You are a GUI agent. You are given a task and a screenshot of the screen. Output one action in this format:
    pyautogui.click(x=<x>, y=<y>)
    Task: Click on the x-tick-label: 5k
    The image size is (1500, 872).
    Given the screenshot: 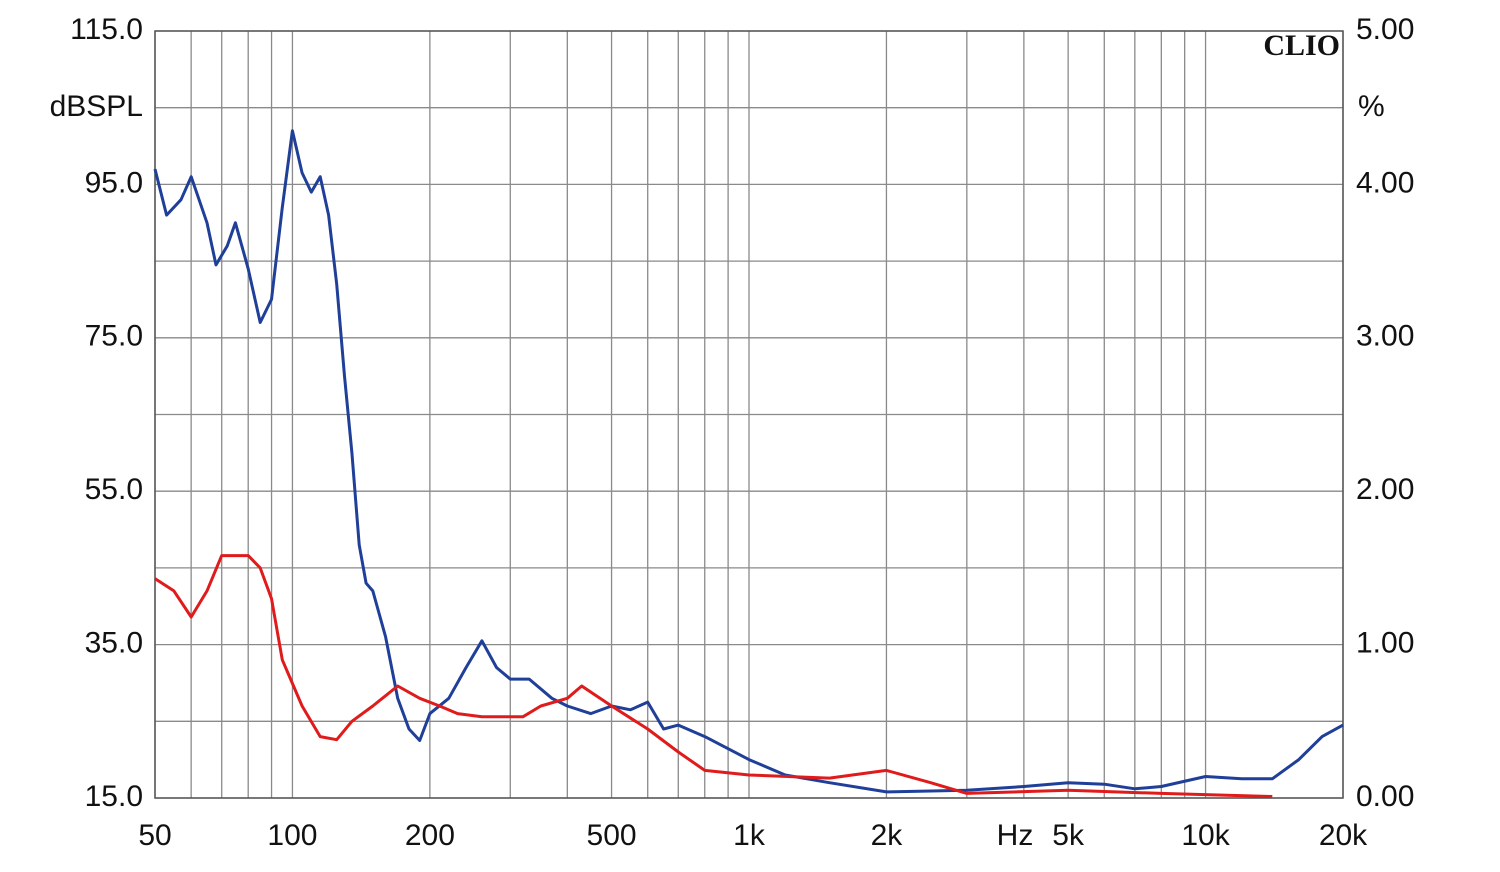 What is the action you would take?
    pyautogui.click(x=1068, y=835)
    